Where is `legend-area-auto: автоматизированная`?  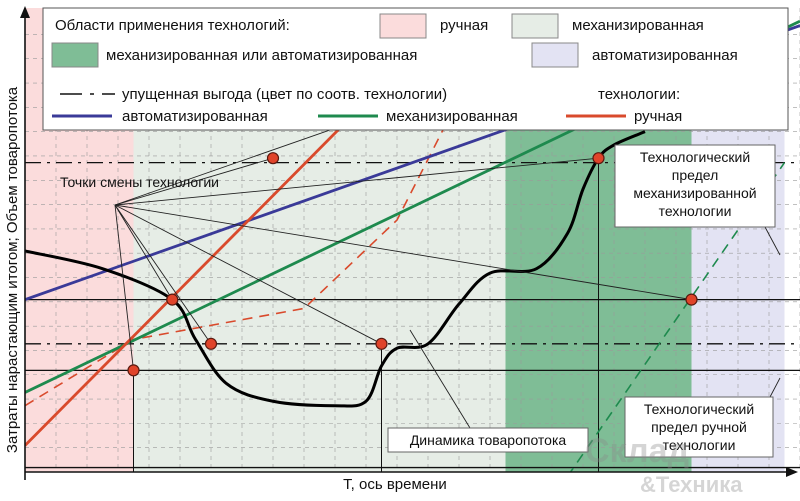
legend-area-auto: автоматизированная is located at coordinates (665, 55).